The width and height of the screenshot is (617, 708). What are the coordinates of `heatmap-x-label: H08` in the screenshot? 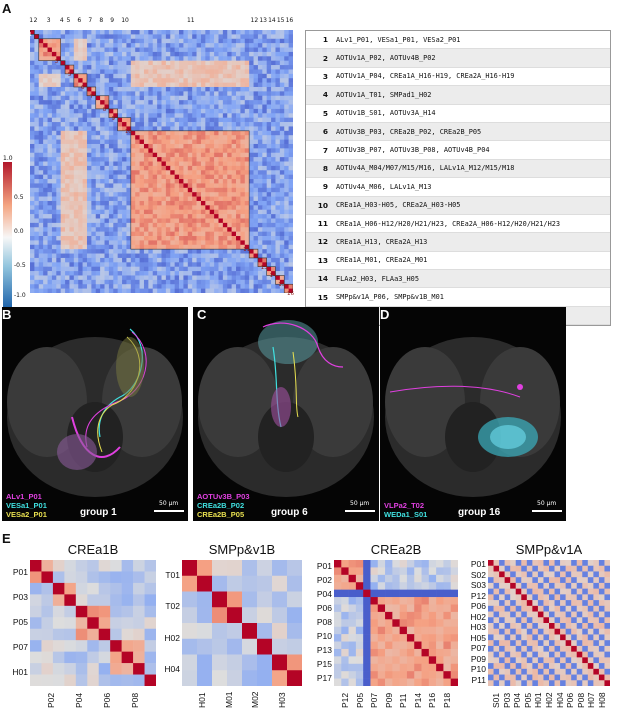 It's located at (602, 700).